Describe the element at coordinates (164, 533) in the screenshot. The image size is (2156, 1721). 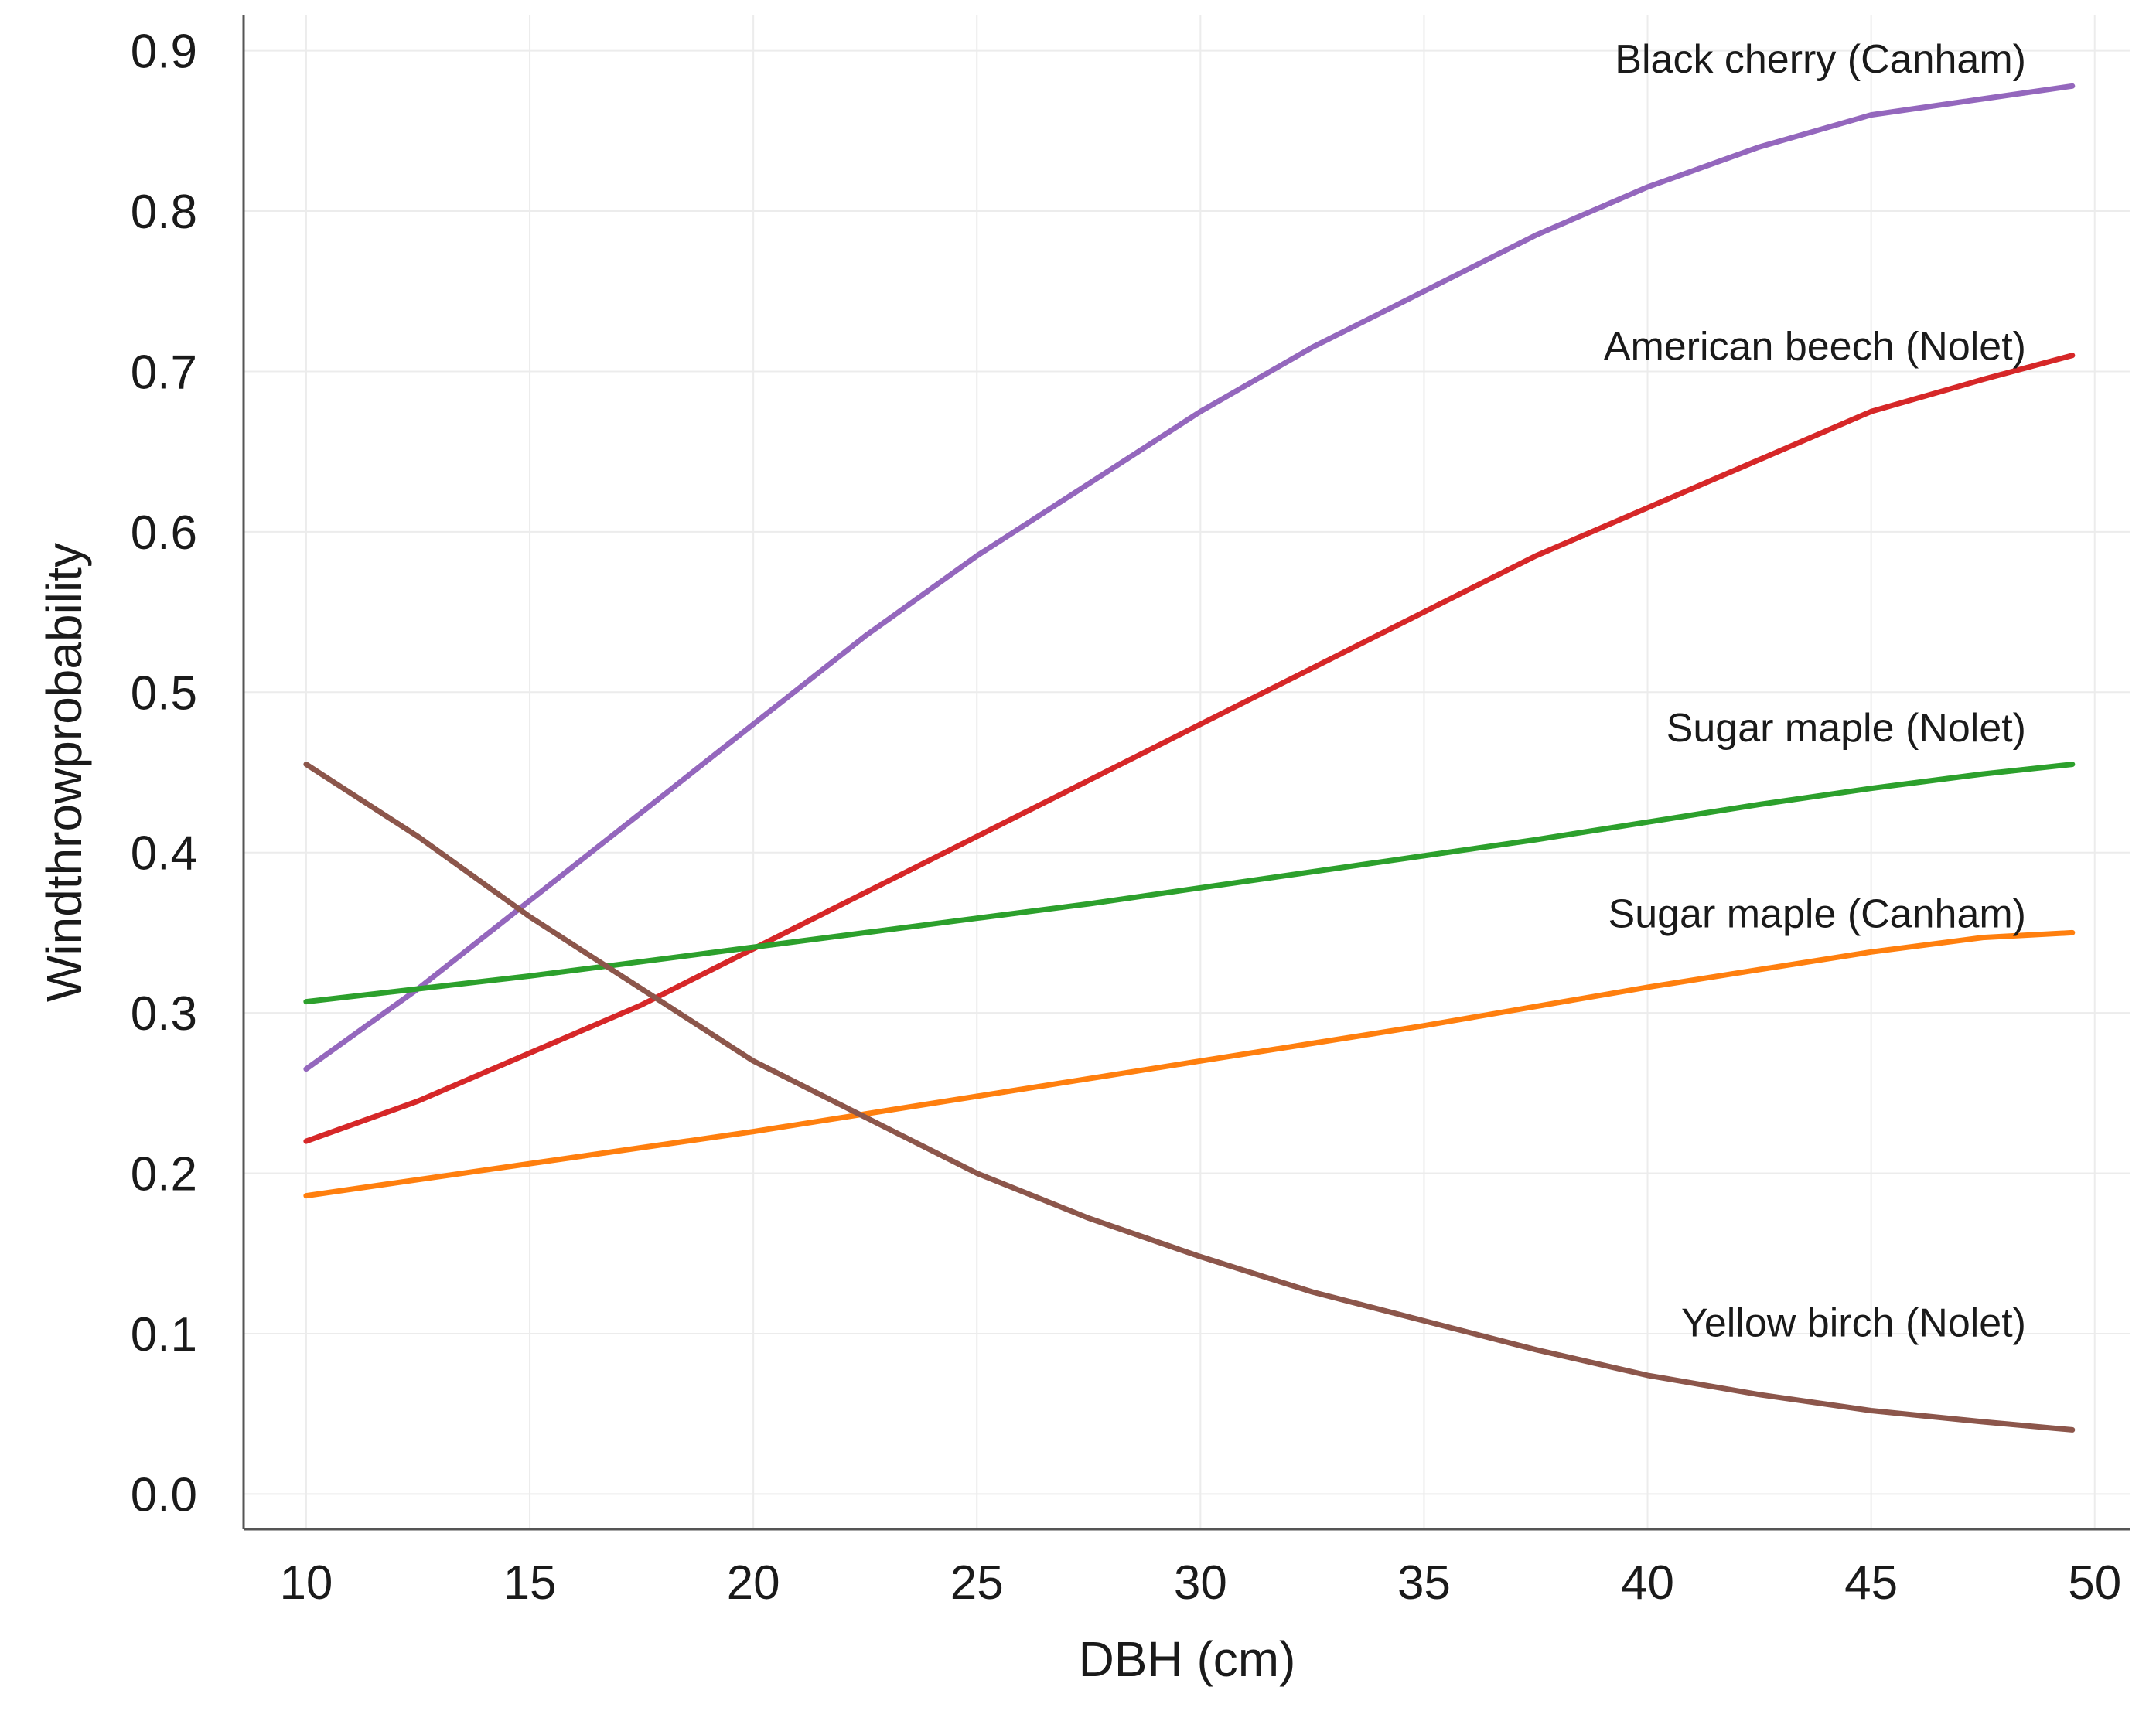
I see `y-tick-label: 0.6` at that location.